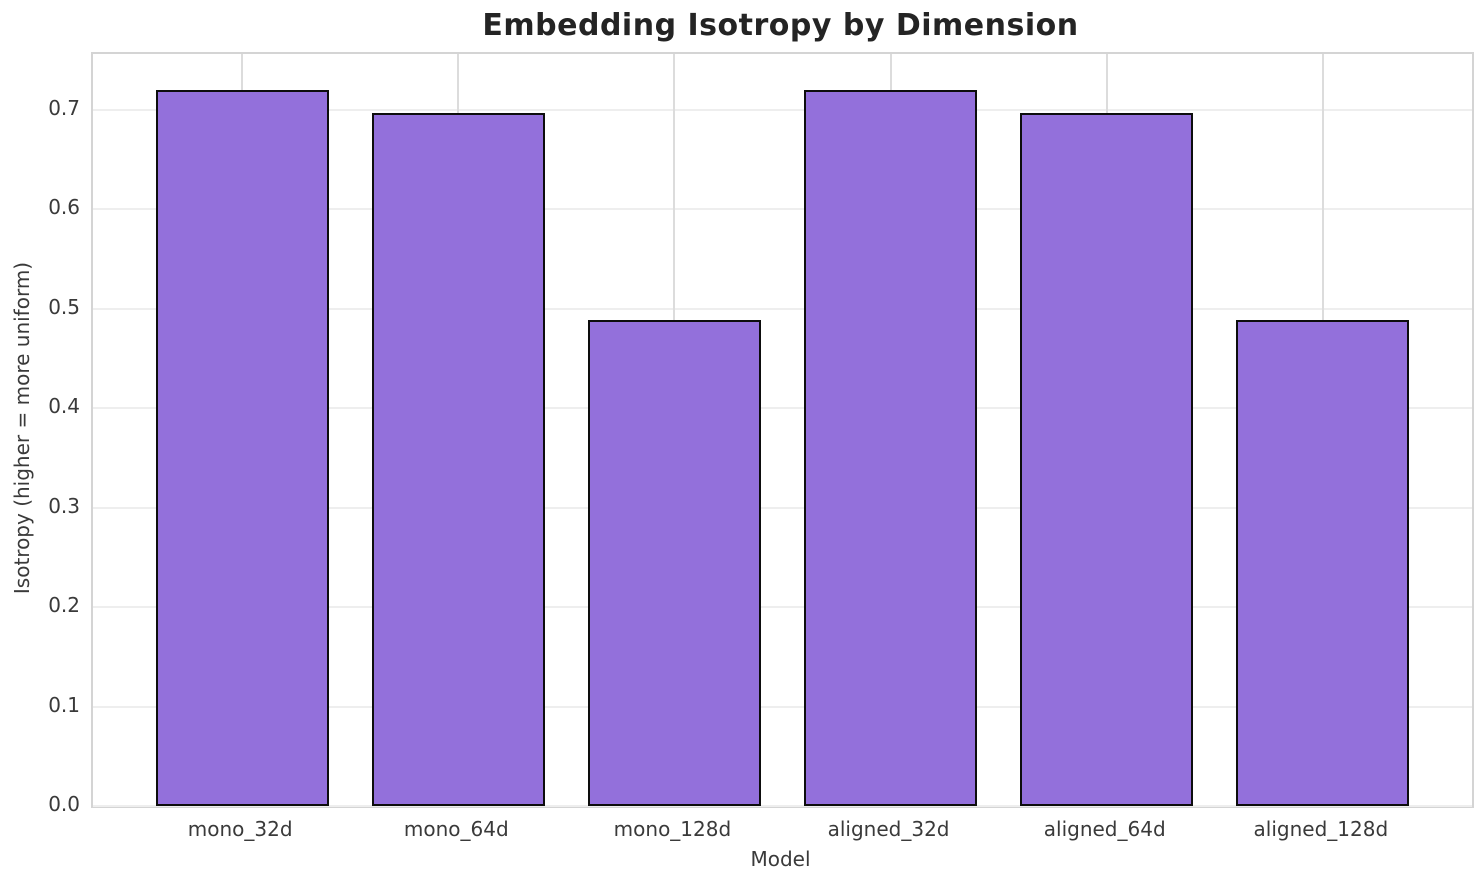 Image resolution: width=1484 pixels, height=885 pixels. I want to click on bar-aligned_32d, so click(891, 447).